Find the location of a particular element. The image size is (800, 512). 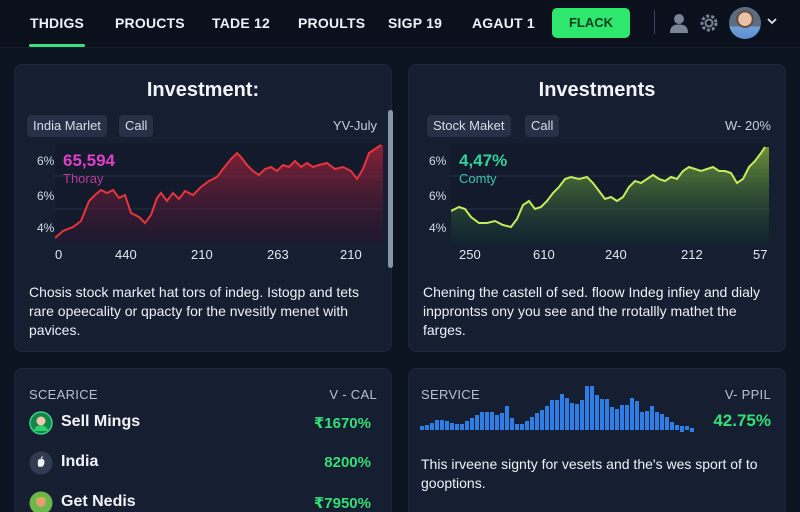

list-item-label: Get Nedis is located at coordinates (98, 501).